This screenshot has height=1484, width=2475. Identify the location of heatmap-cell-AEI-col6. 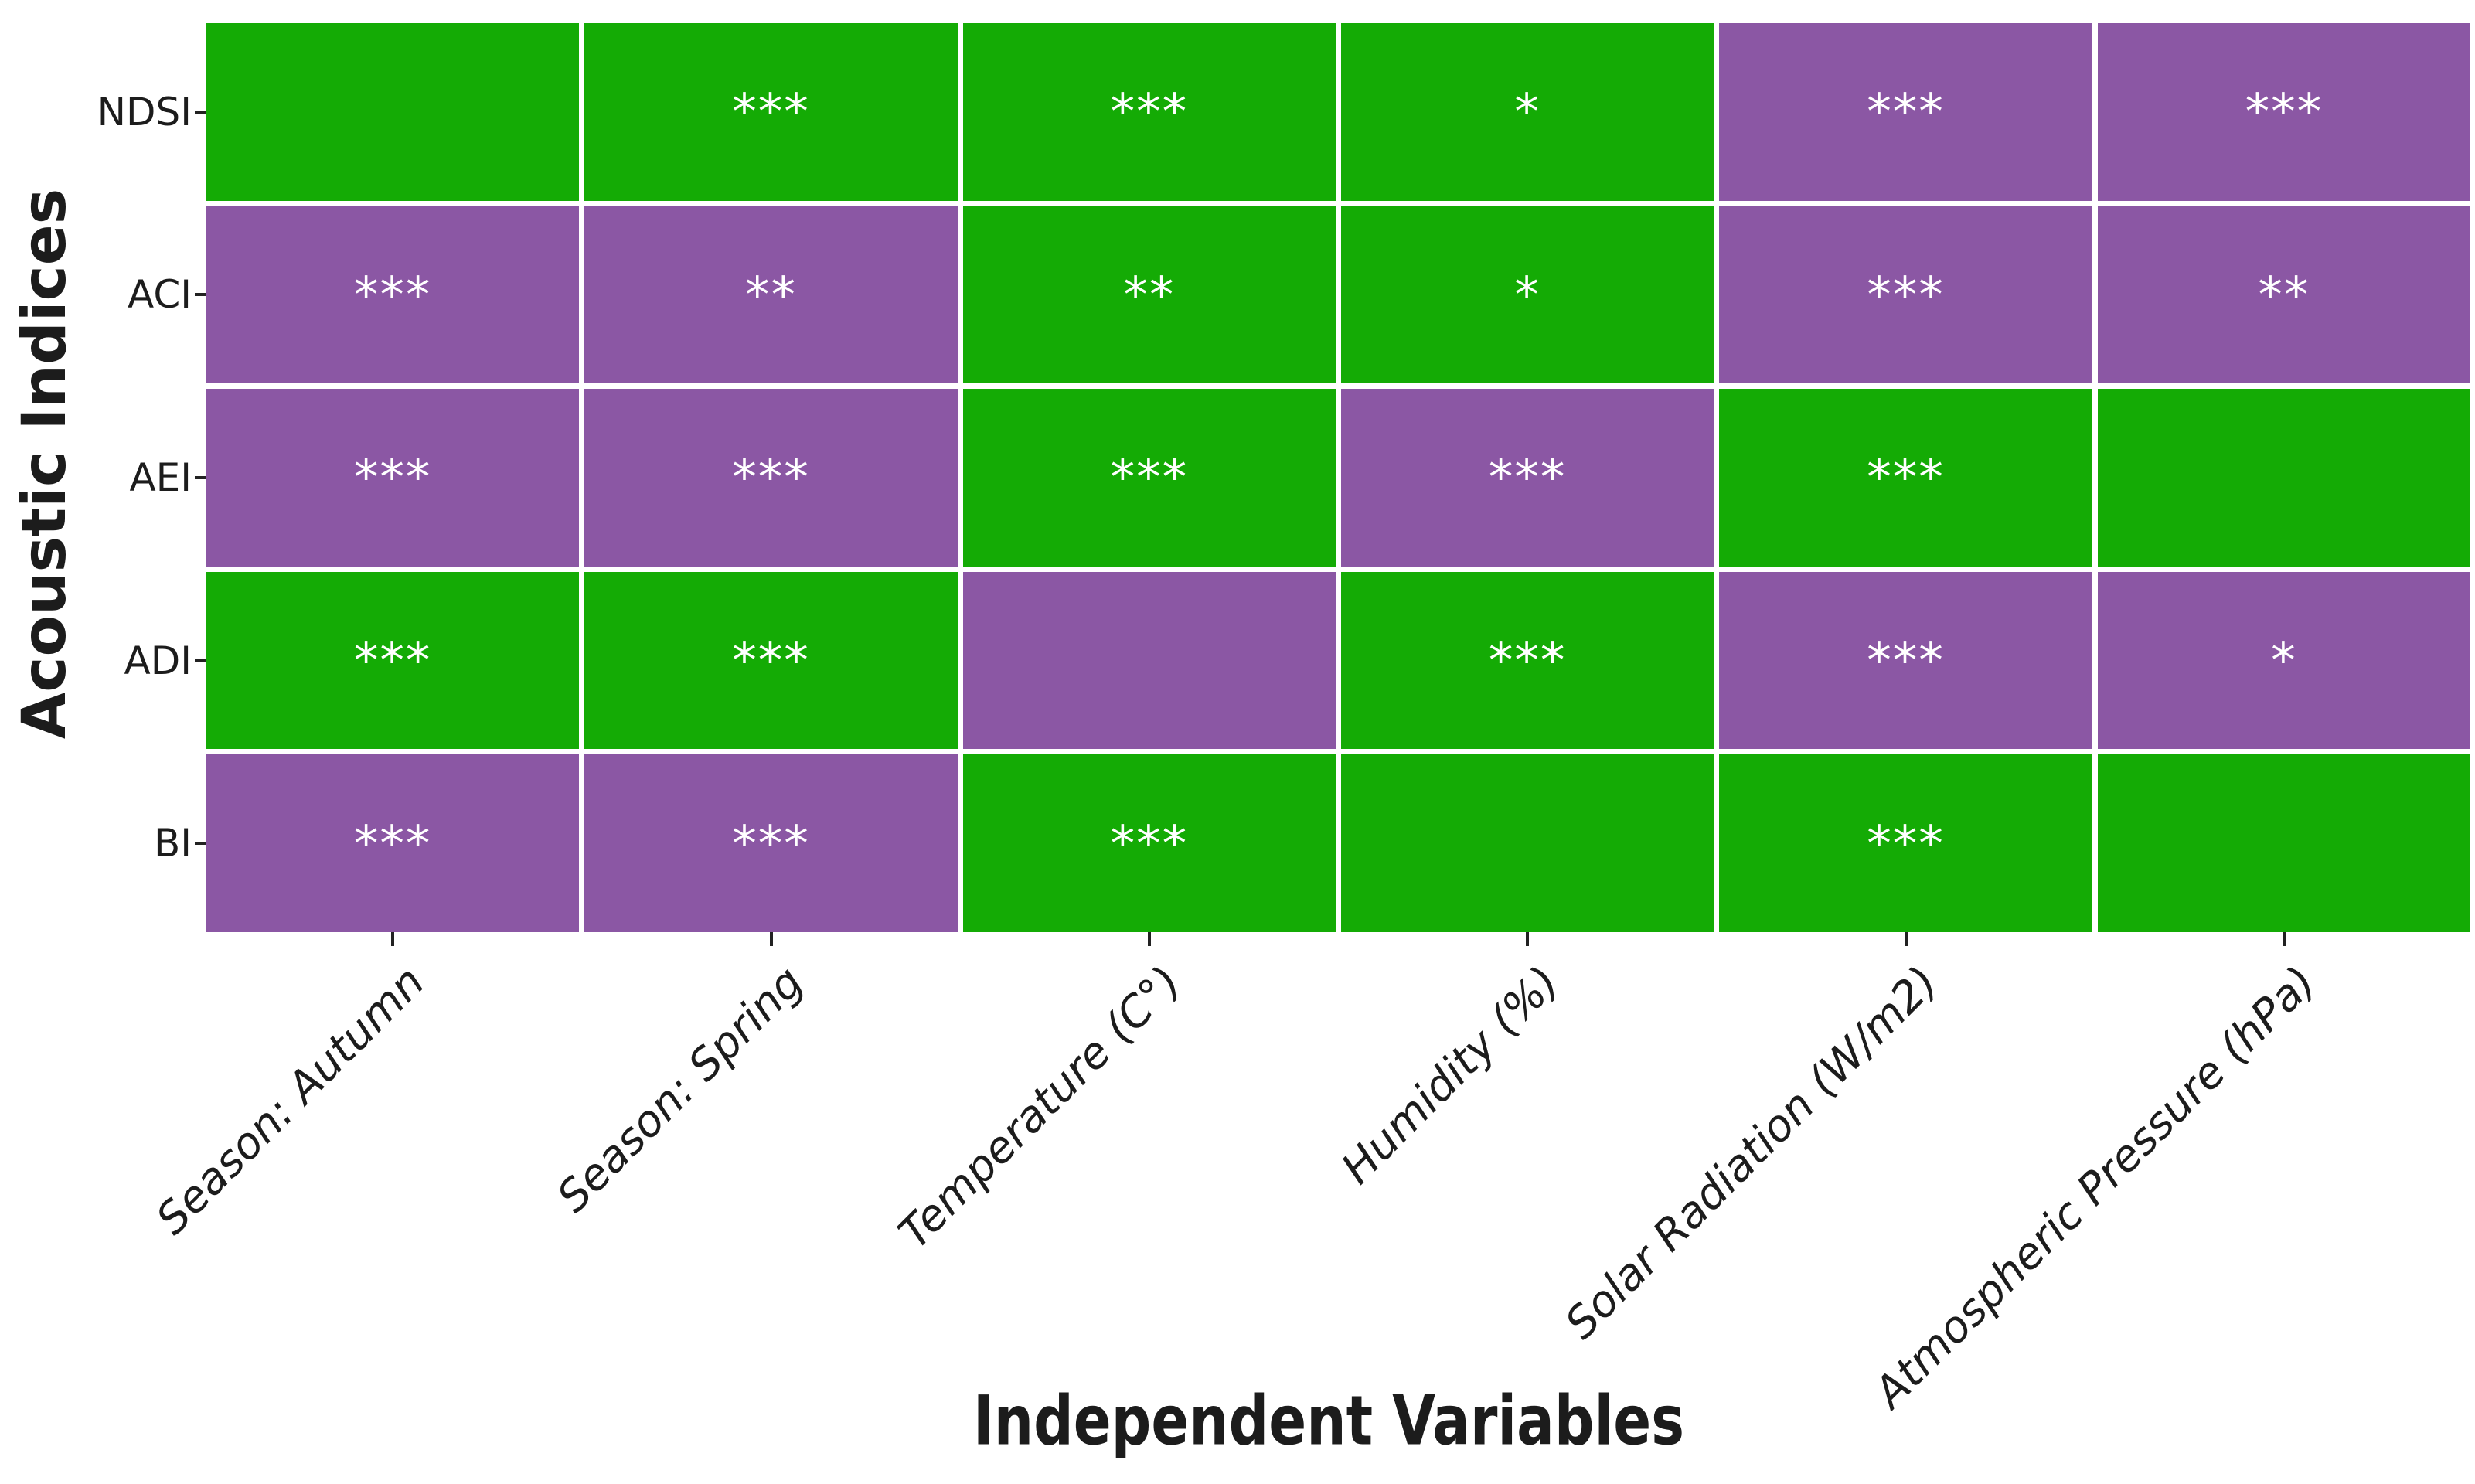
(2283, 478).